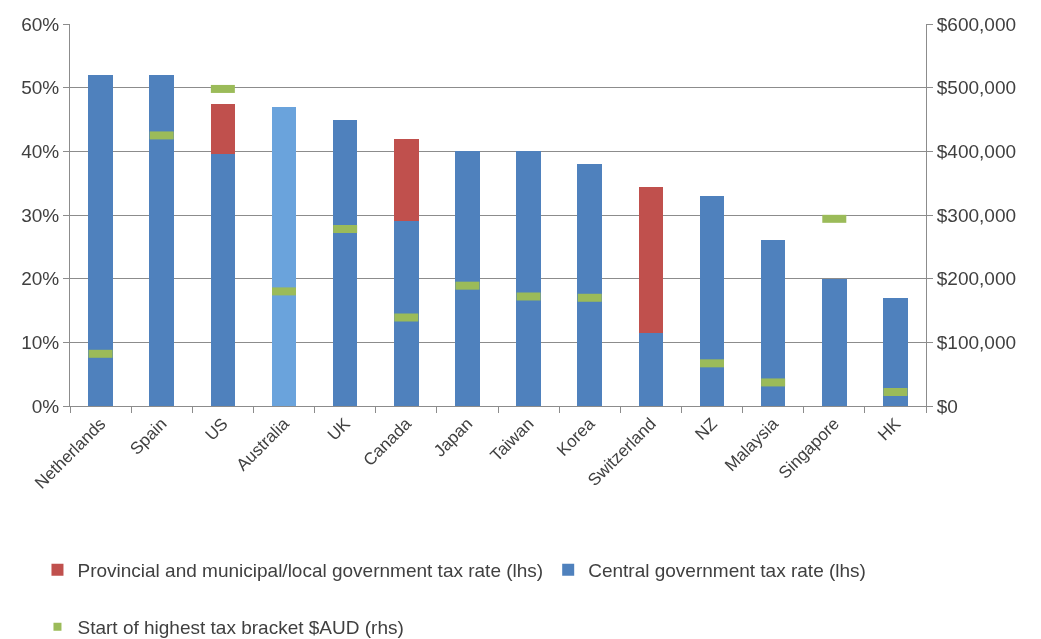  I want to click on y2-tick-label: $200,000, so click(976, 279).